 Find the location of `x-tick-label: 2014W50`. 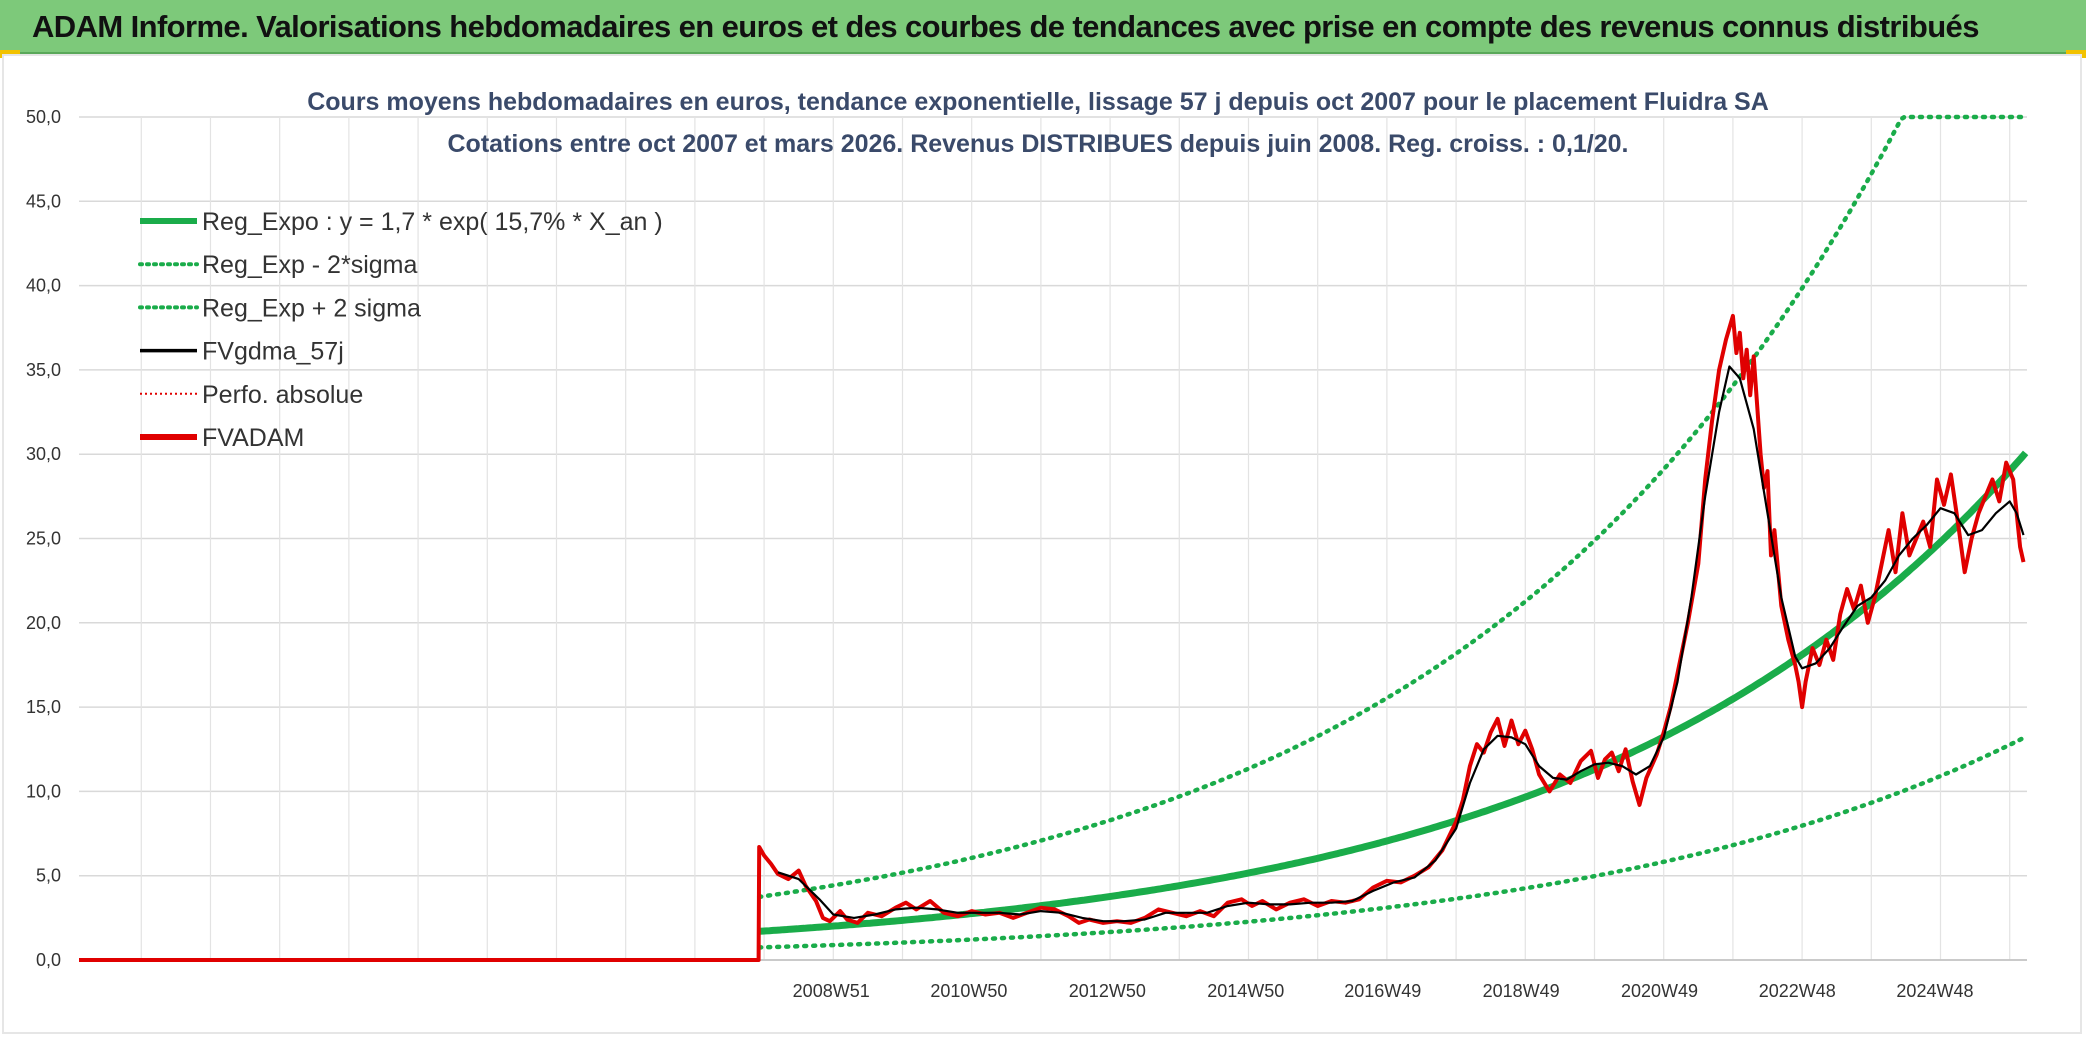

x-tick-label: 2014W50 is located at coordinates (1245, 991).